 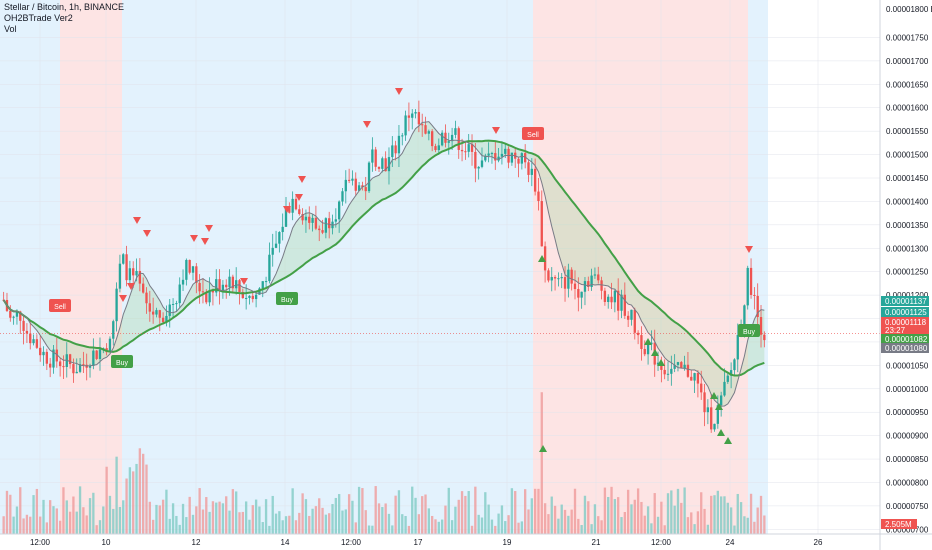 I want to click on volume-tag-bg, so click(x=899, y=524).